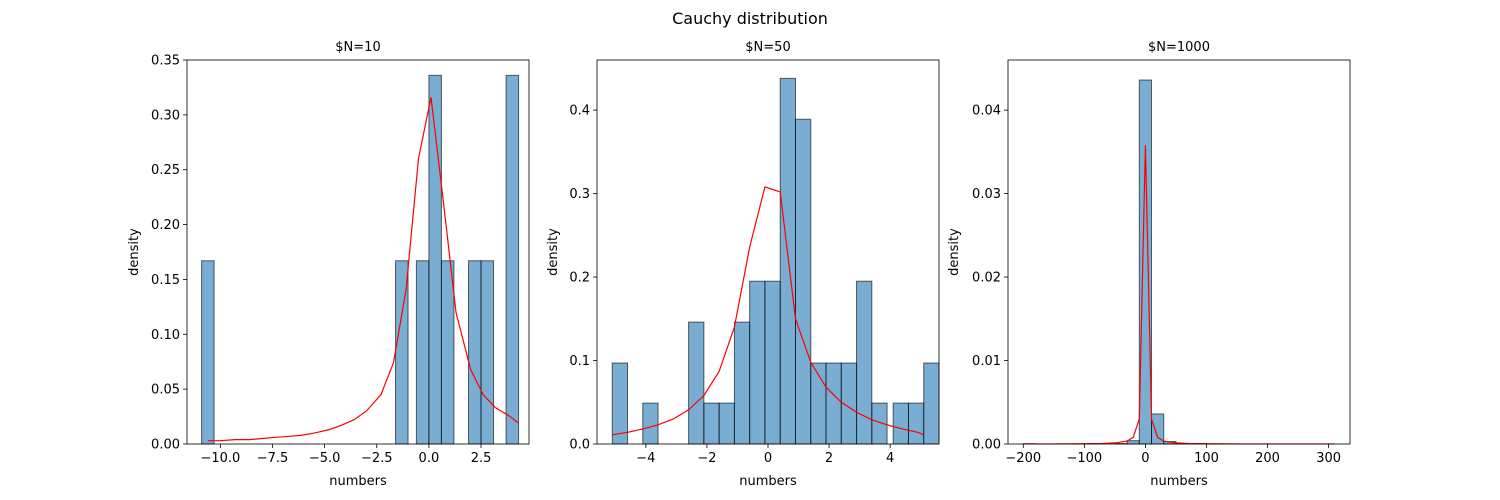 This screenshot has width=1500, height=500. What do you see at coordinates (1206, 458) in the screenshot?
I see `x-tick-label: 100` at bounding box center [1206, 458].